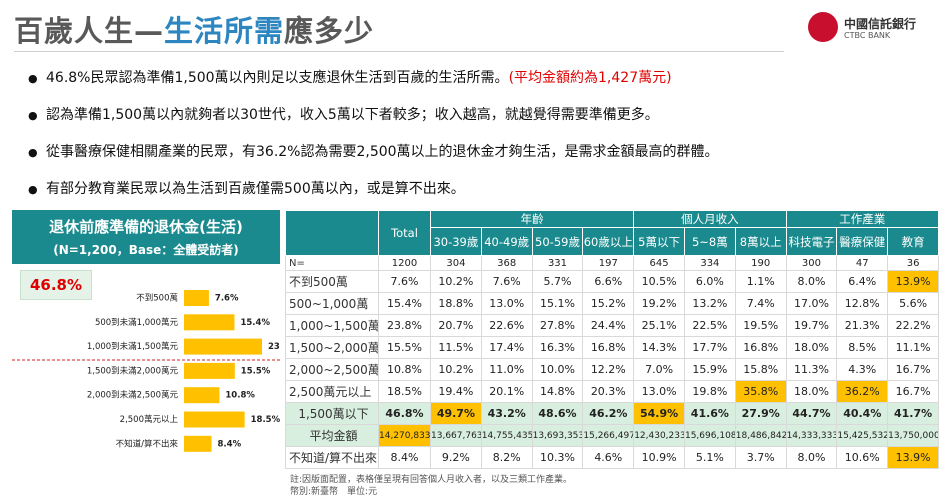 The height and width of the screenshot is (499, 948). Describe the element at coordinates (709, 413) in the screenshot. I see `table-cell: 41.6%` at that location.